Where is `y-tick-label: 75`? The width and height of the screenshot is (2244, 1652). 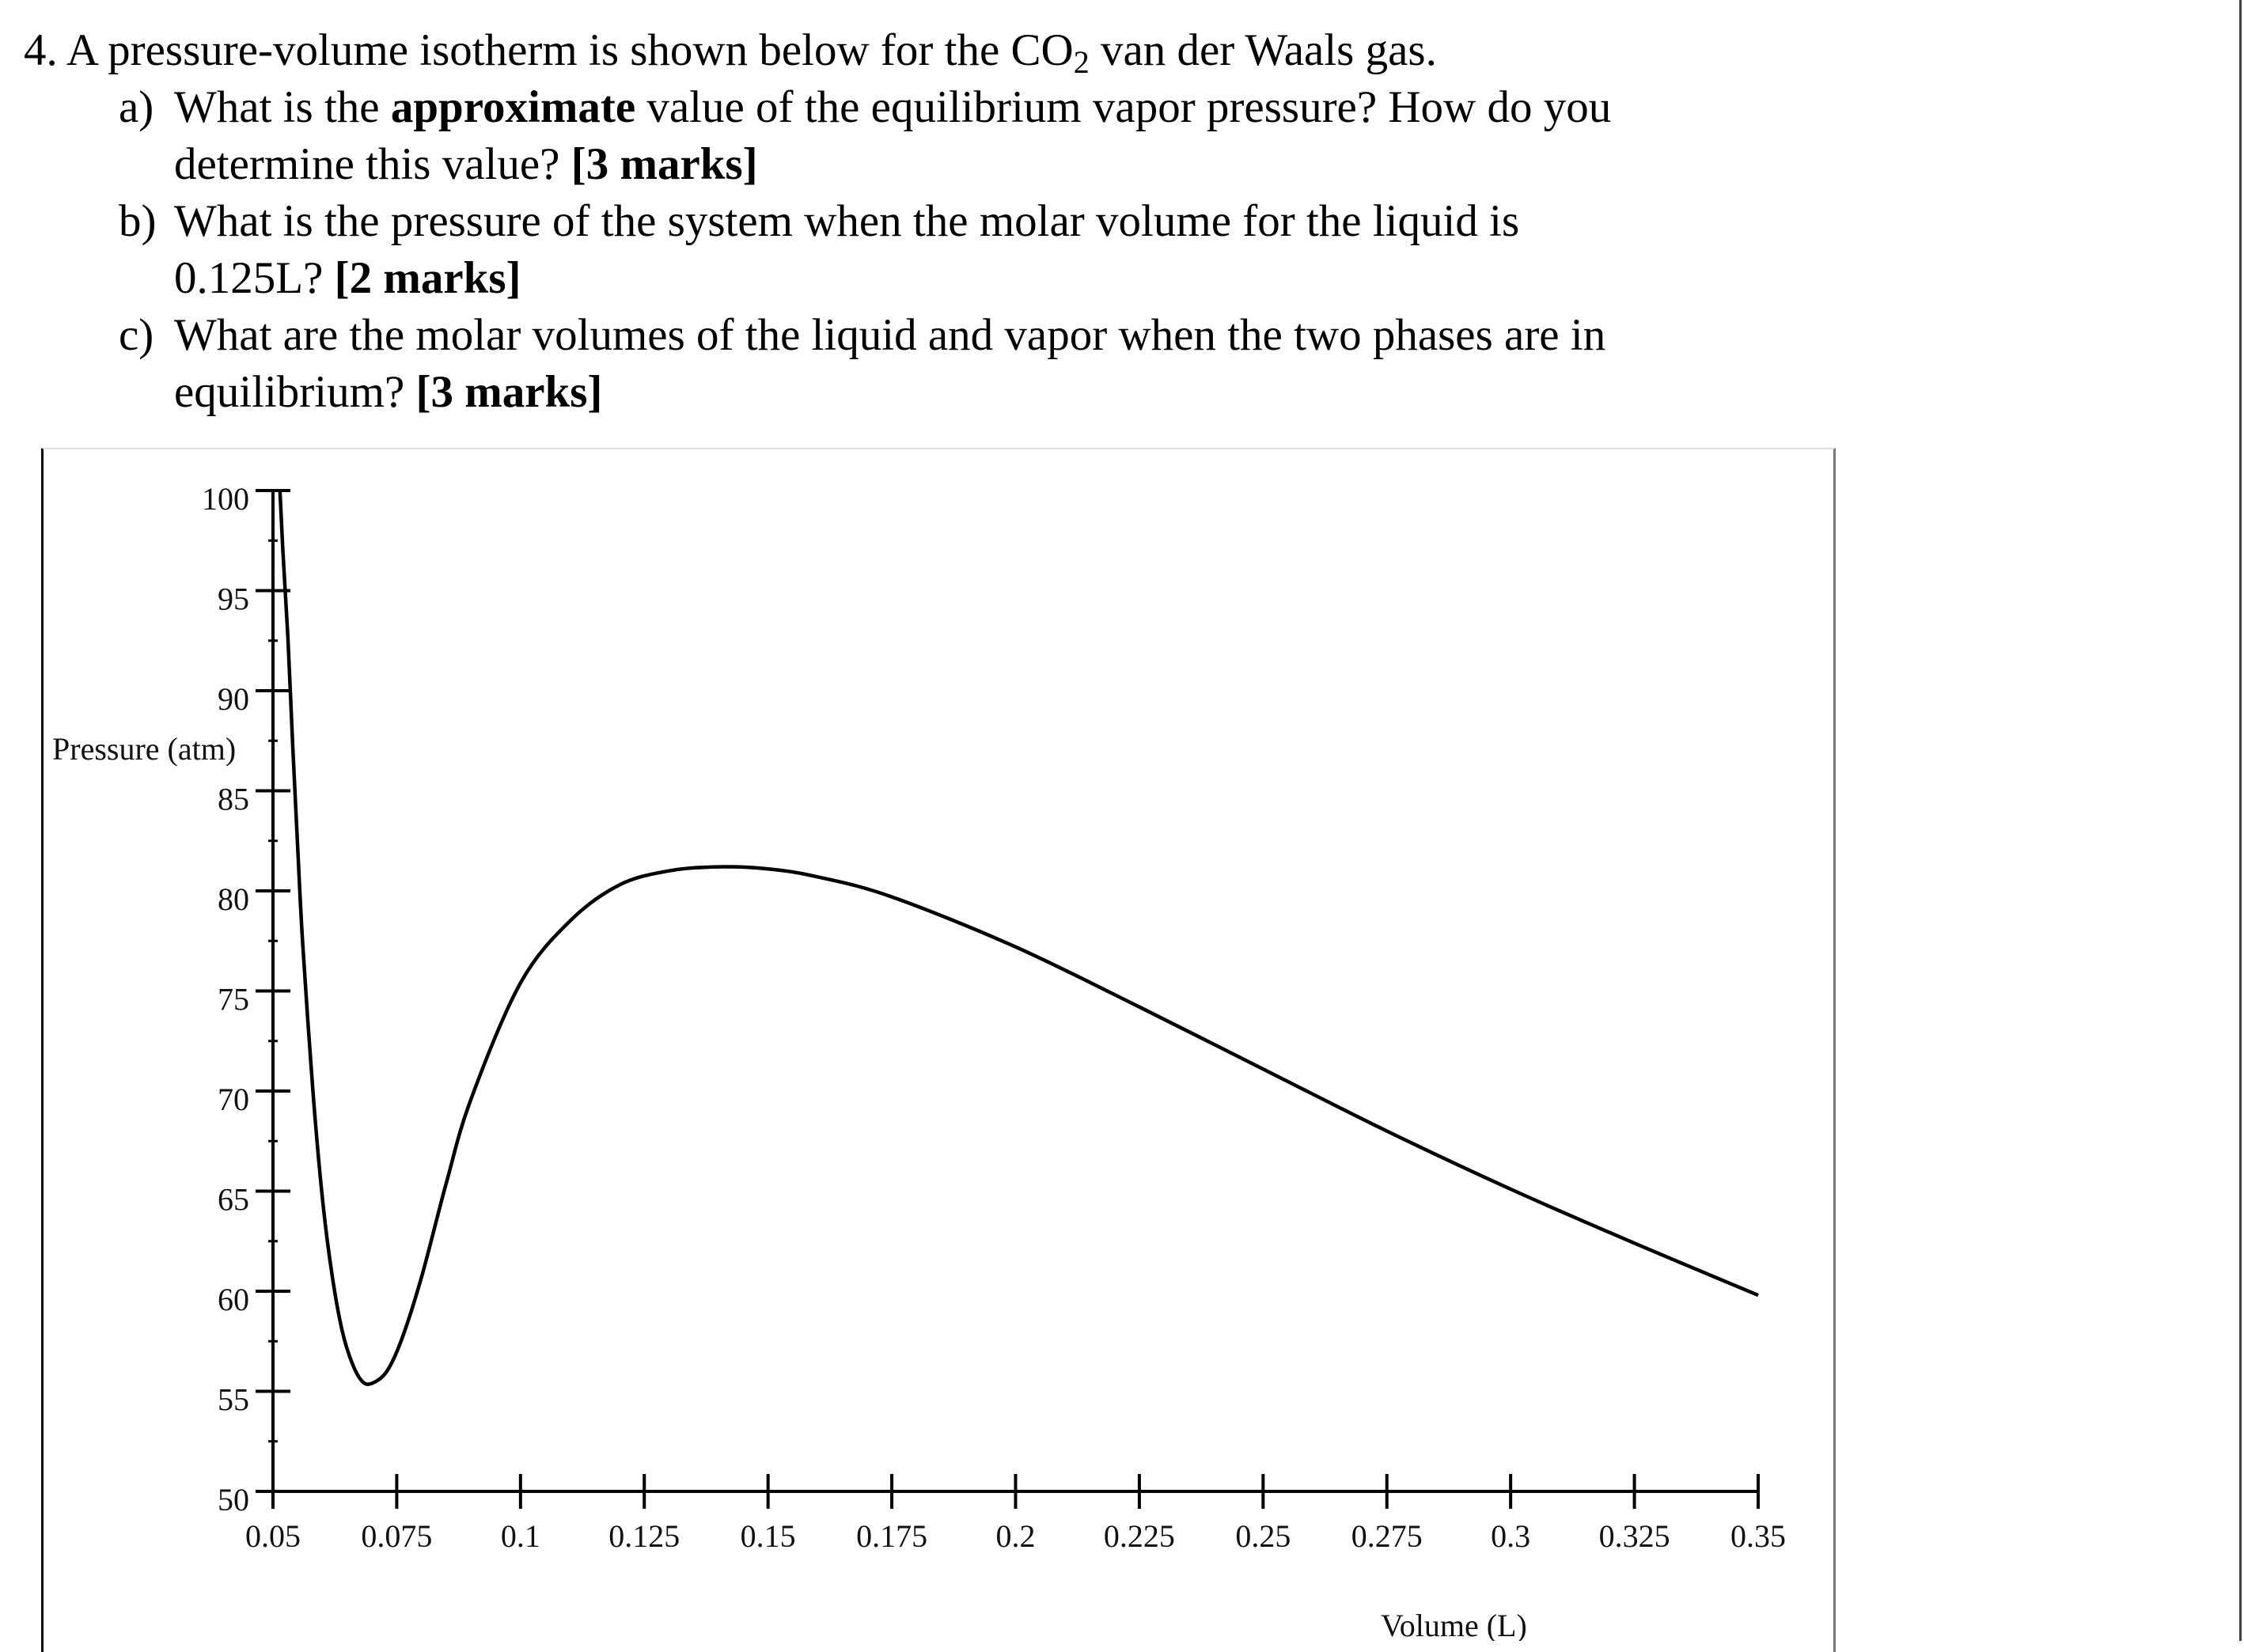 y-tick-label: 75 is located at coordinates (234, 999).